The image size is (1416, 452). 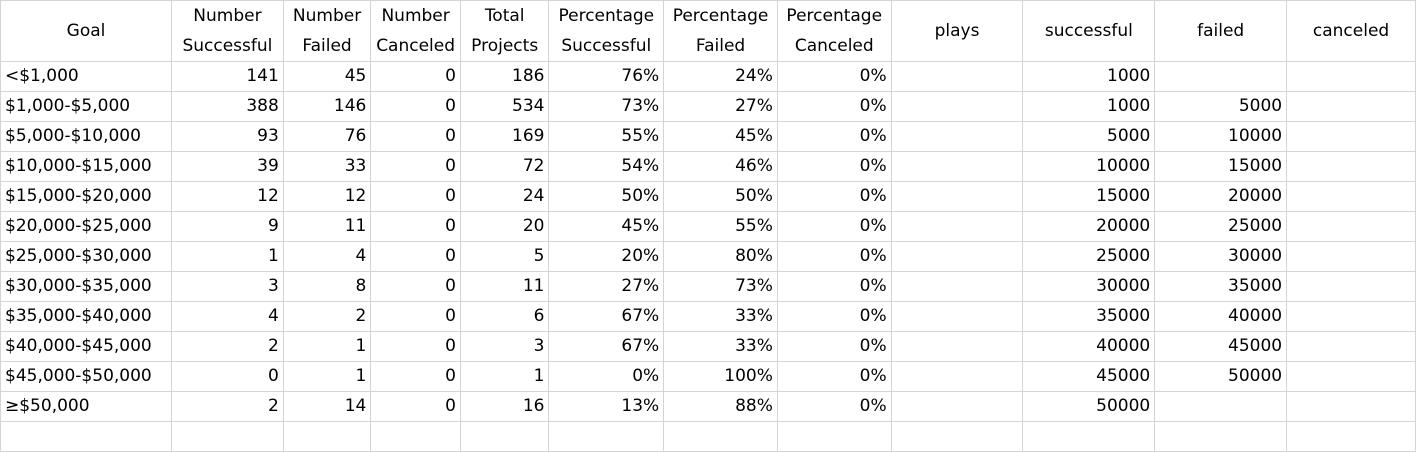 I want to click on cell-goal: $20,000-$25,000, so click(x=86, y=226).